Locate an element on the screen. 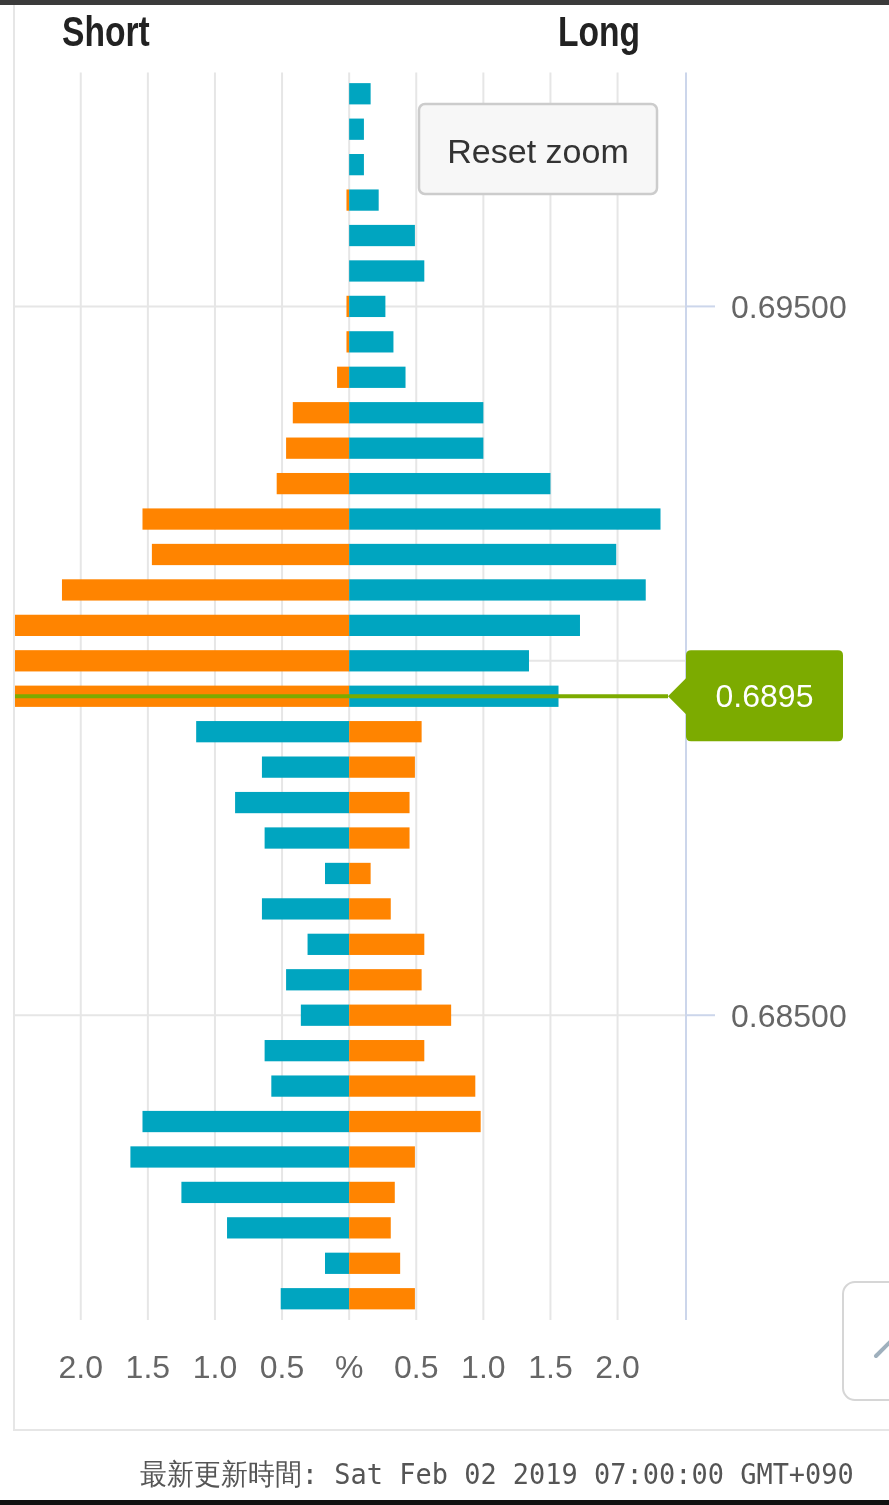  x-tick-label: % is located at coordinates (349, 1367).